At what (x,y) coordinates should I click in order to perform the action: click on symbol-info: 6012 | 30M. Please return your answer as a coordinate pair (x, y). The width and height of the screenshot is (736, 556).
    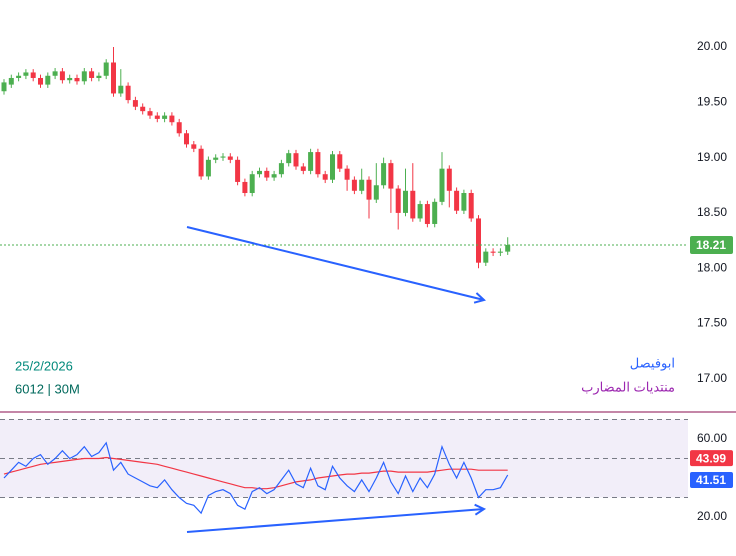
    Looking at the image, I should click on (47, 388).